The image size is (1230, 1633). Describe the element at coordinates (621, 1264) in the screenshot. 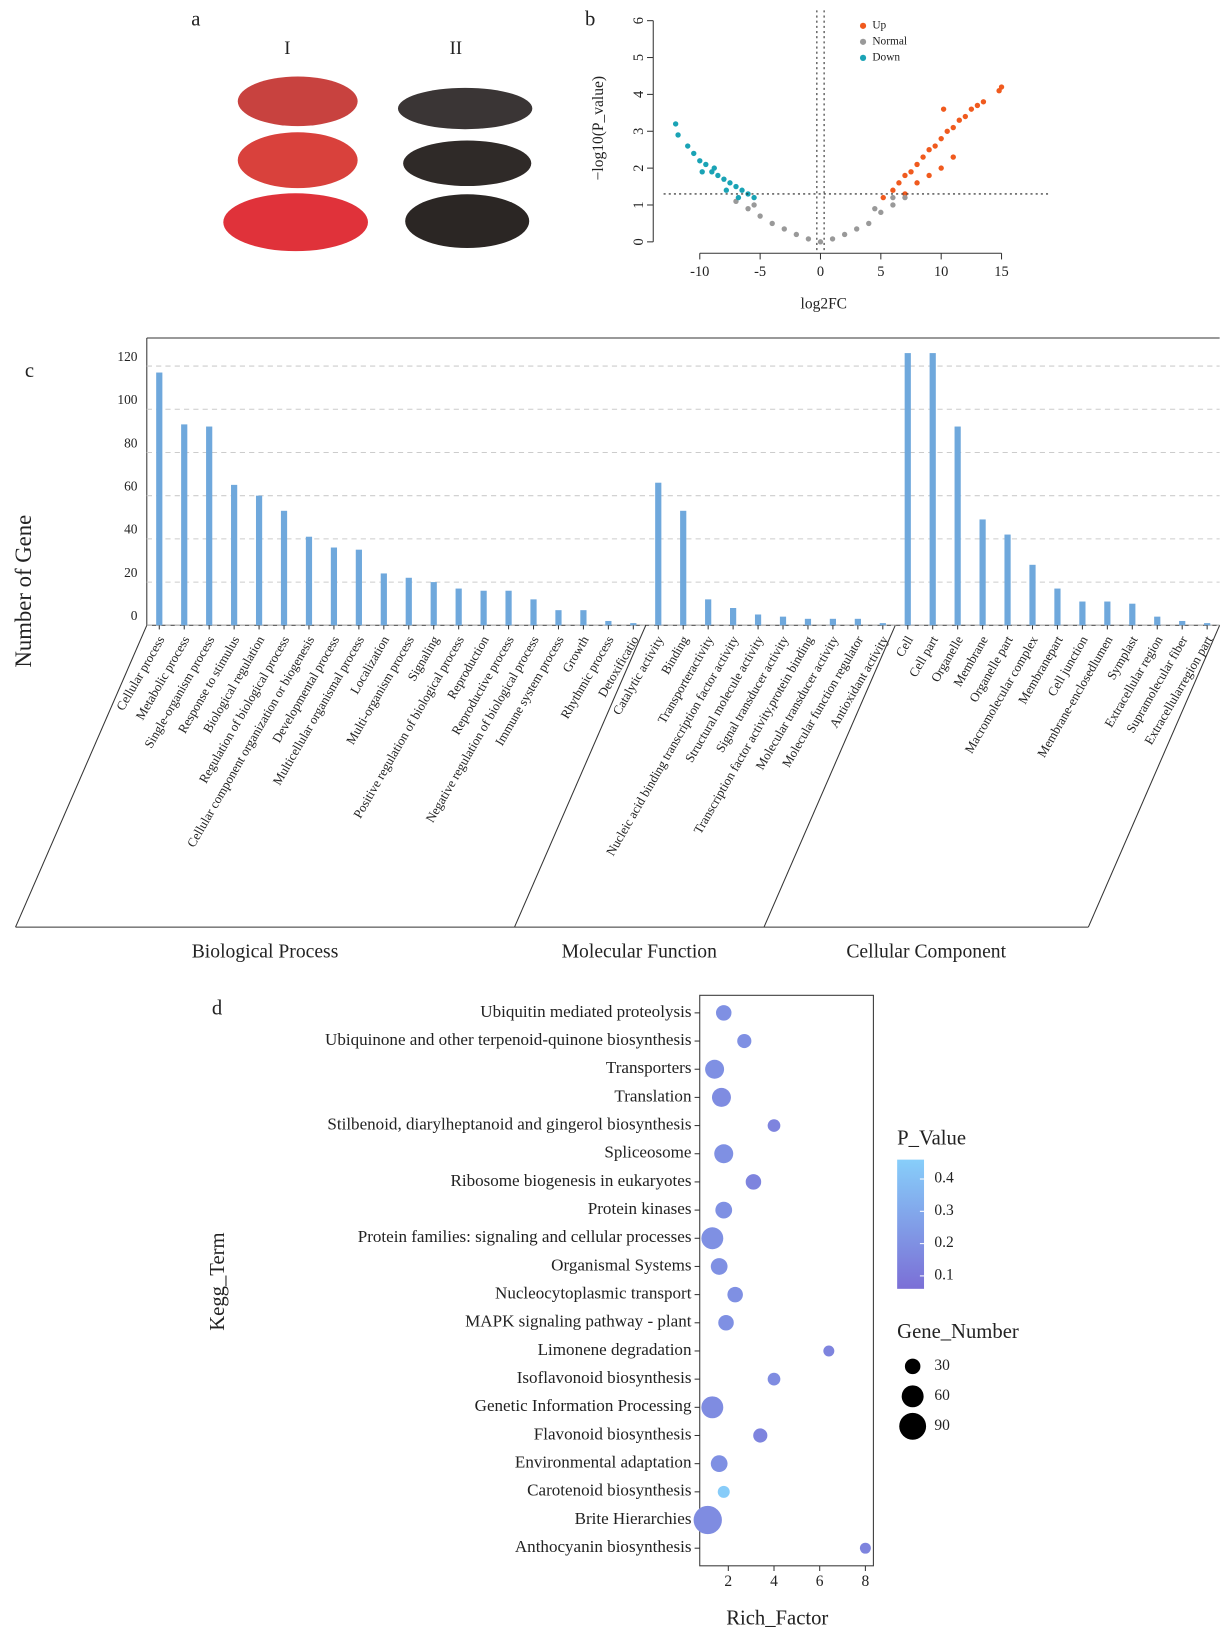

I see `y-tick-label: Organismal Systems` at that location.